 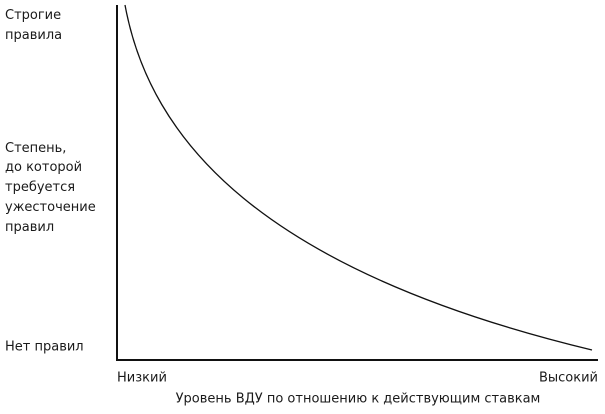 I want to click on y-title-line: ужесточение, so click(x=50, y=207).